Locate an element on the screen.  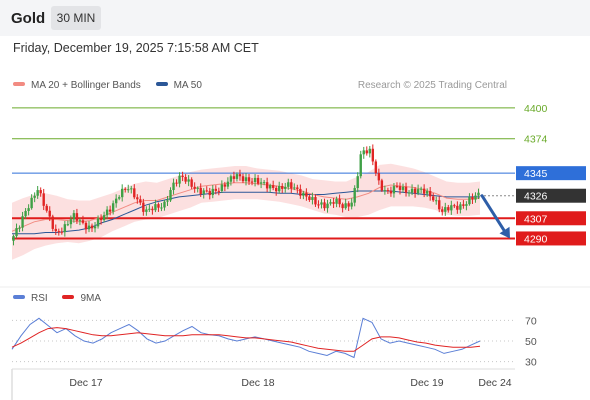
rsi-legend: RSI 9MA is located at coordinates (63, 298).